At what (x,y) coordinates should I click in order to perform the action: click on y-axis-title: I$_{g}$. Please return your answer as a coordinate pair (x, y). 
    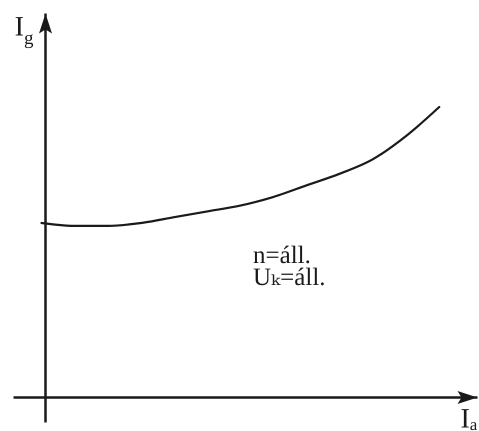
    Looking at the image, I should click on (24, 30).